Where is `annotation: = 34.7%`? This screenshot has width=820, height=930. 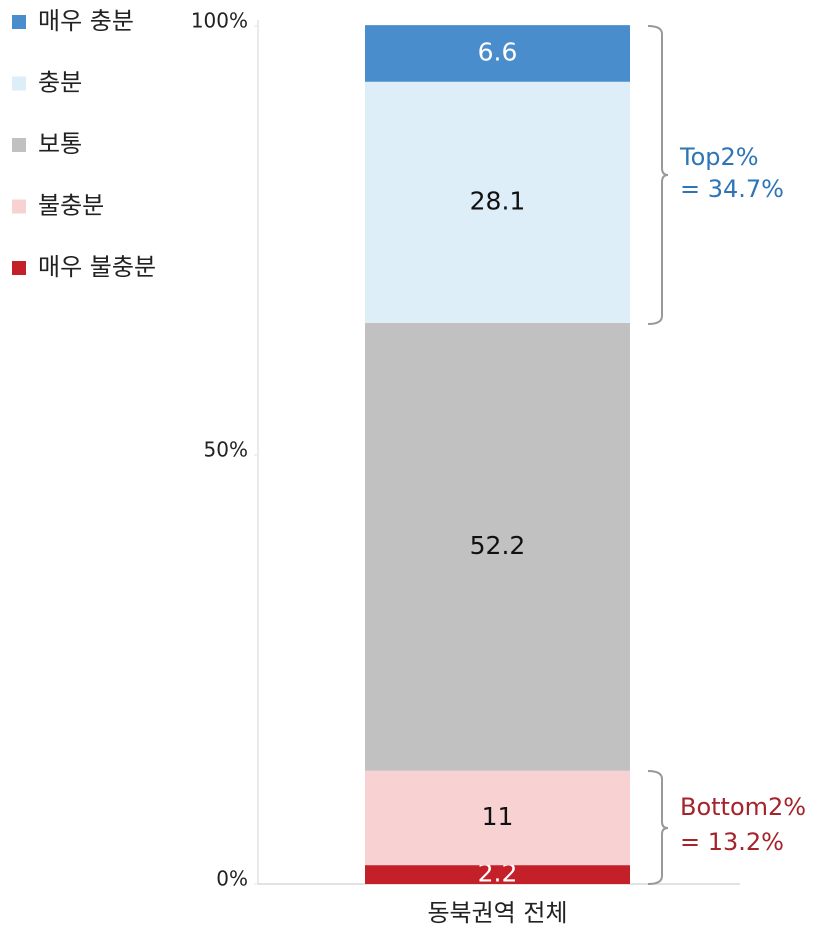 annotation: = 34.7% is located at coordinates (732, 189).